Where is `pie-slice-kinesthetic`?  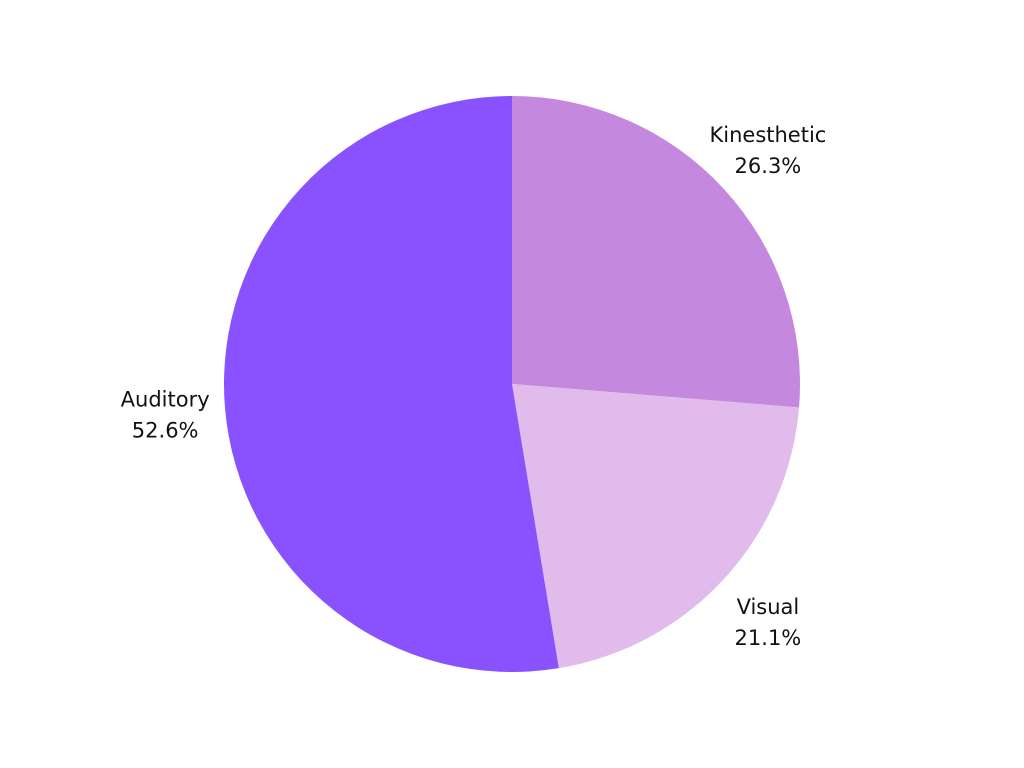 pie-slice-kinesthetic is located at coordinates (656, 252).